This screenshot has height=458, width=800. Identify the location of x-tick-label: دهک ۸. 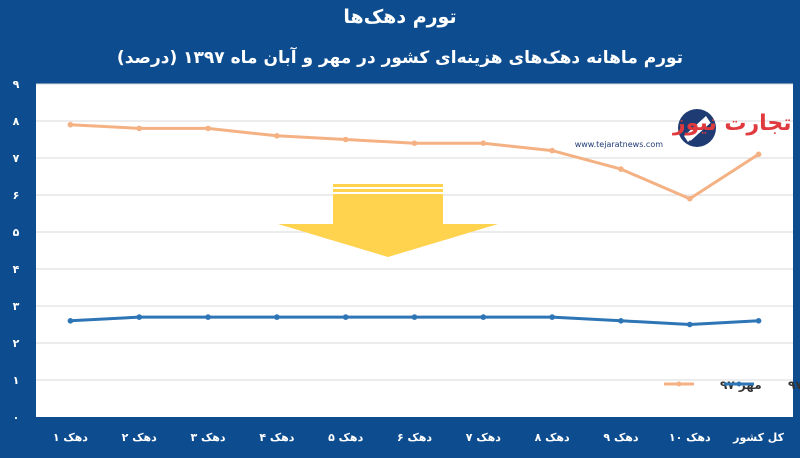
(552, 437).